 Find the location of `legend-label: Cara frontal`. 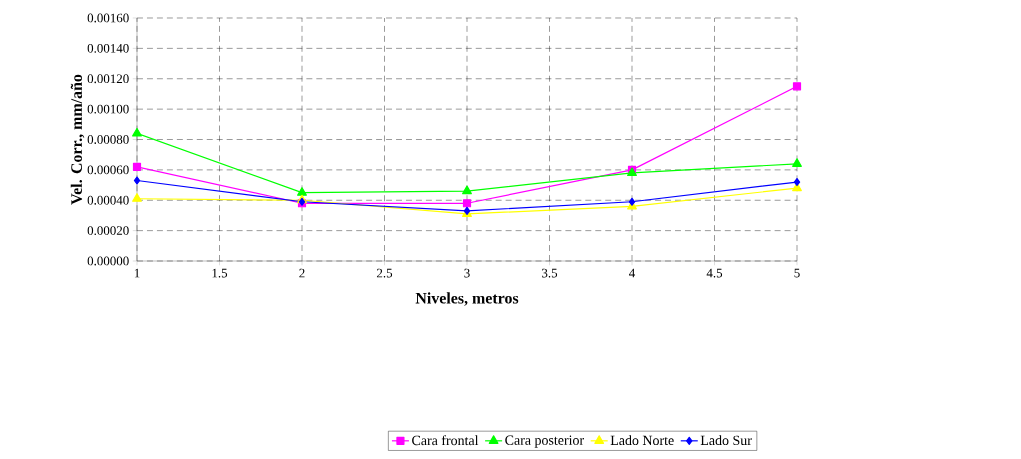

legend-label: Cara frontal is located at coordinates (445, 440).